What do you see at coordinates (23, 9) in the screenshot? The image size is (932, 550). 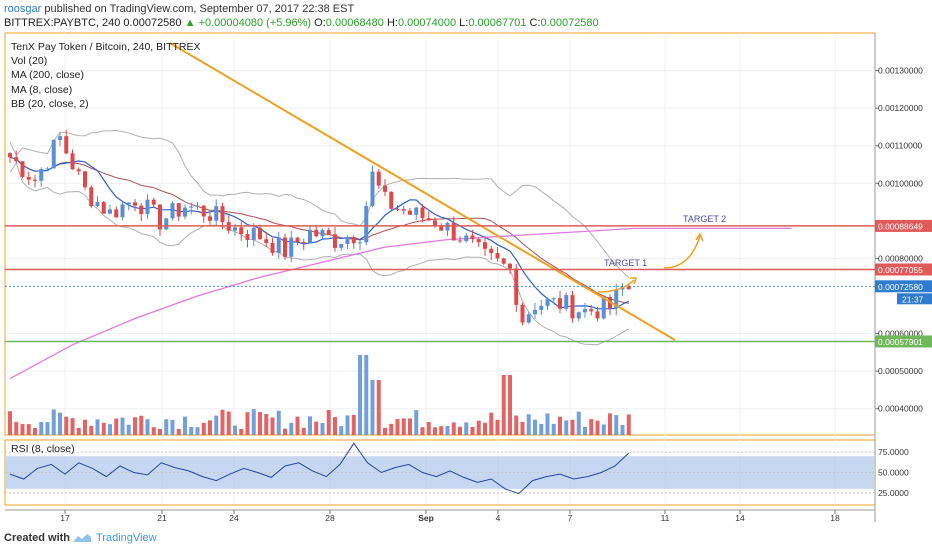 I see `author-link: roosgar` at bounding box center [23, 9].